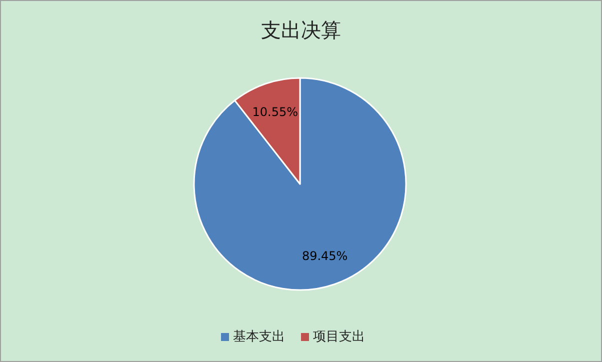 The width and height of the screenshot is (602, 362). I want to click on chart-title: 支出决算, so click(301, 30).